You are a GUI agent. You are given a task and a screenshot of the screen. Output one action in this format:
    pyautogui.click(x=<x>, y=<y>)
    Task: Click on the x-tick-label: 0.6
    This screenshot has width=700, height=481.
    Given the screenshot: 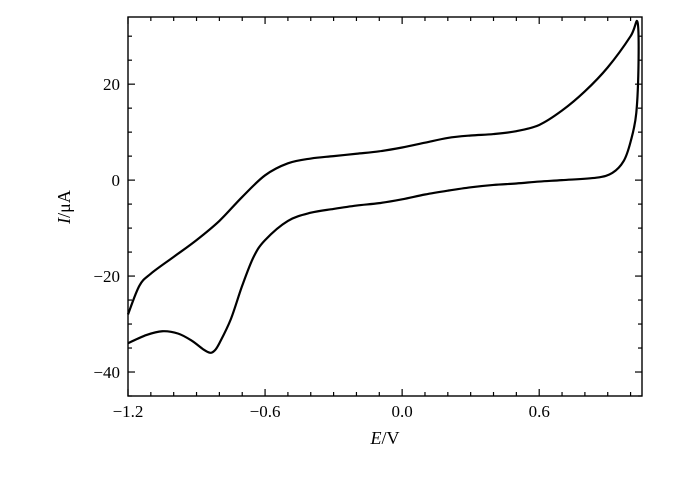 What is the action you would take?
    pyautogui.click(x=539, y=411)
    